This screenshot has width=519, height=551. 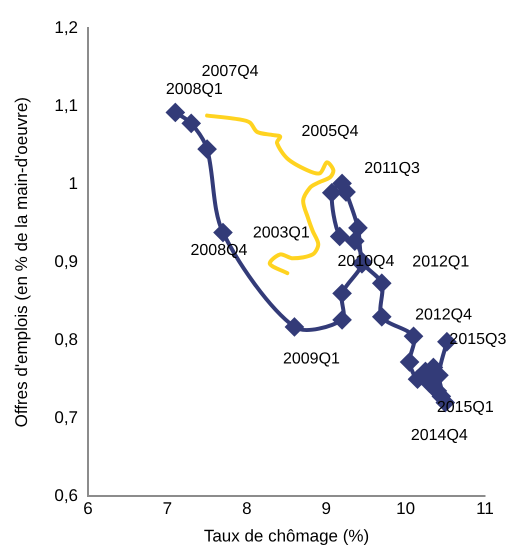 What do you see at coordinates (66, 27) in the screenshot?
I see `y-tick-label: 1,2` at bounding box center [66, 27].